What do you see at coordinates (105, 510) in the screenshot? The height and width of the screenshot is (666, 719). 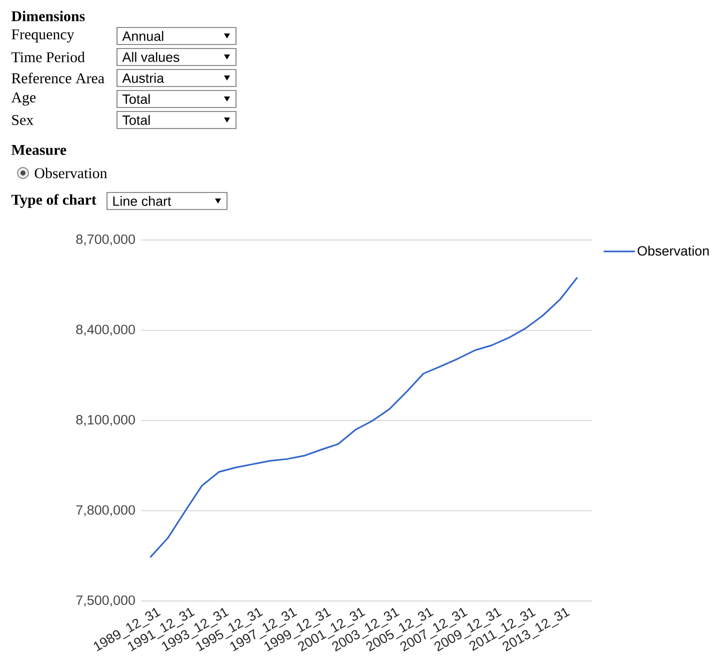 I see `y-tick-label: 7,800,000` at bounding box center [105, 510].